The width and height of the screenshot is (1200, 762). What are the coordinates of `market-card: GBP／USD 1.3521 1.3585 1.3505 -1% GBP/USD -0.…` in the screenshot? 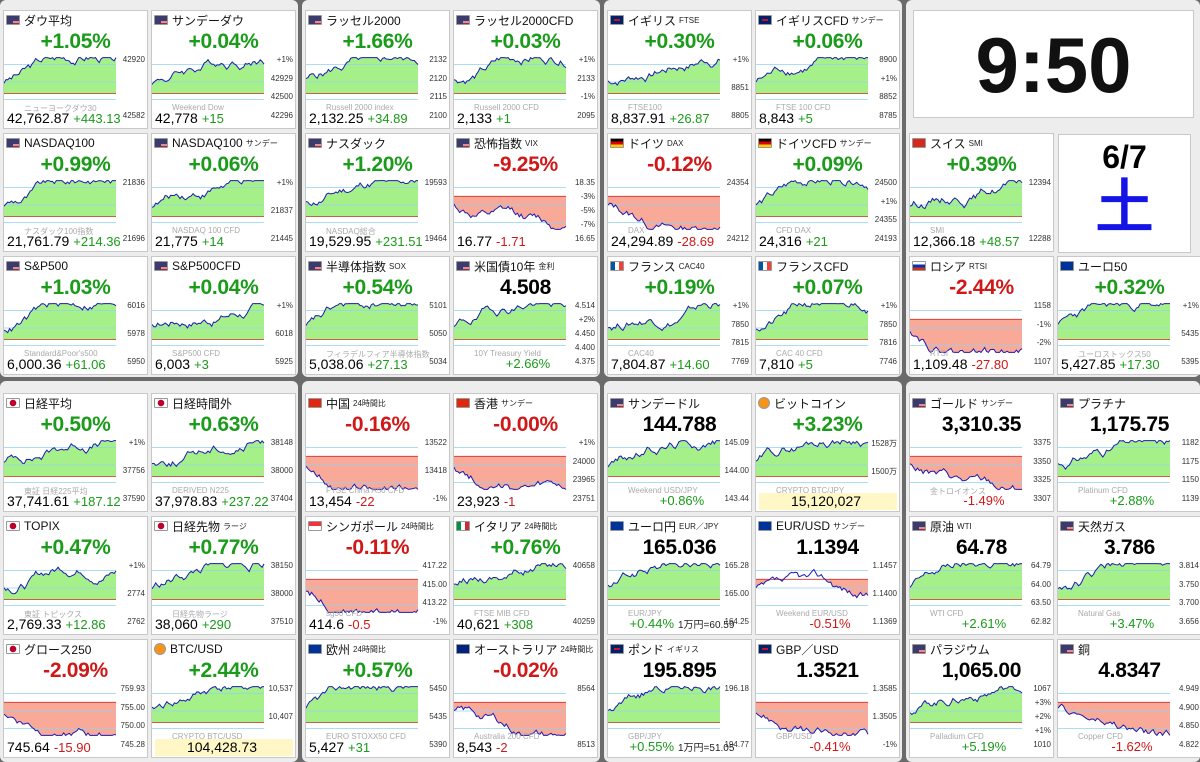 It's located at (827, 698).